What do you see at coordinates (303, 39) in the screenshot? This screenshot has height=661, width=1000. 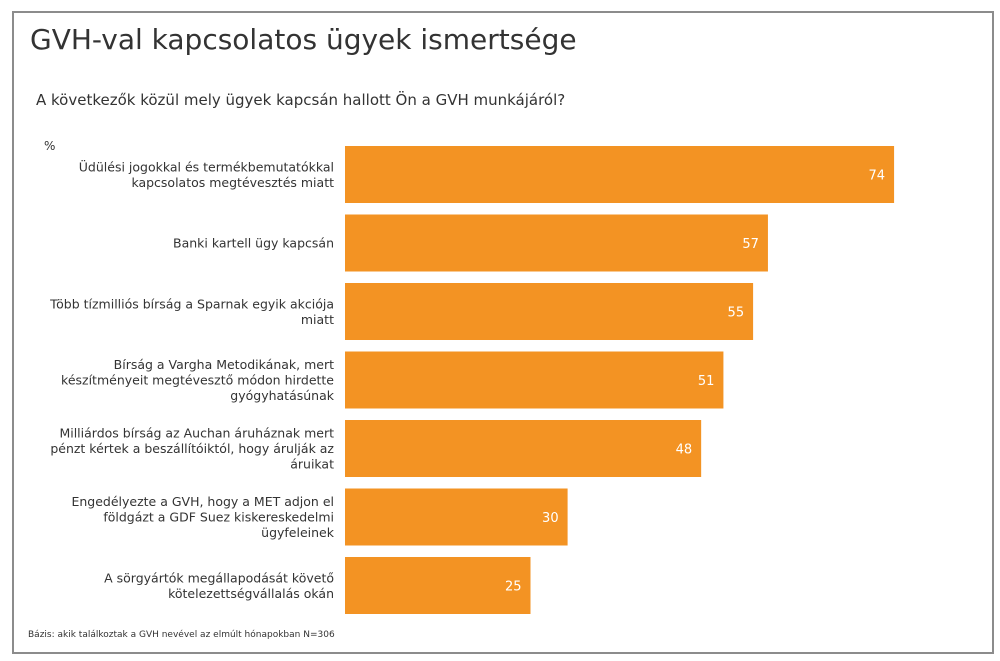 I see `chart-title: GVH-val kapcsolatos ügyek ismertsége` at bounding box center [303, 39].